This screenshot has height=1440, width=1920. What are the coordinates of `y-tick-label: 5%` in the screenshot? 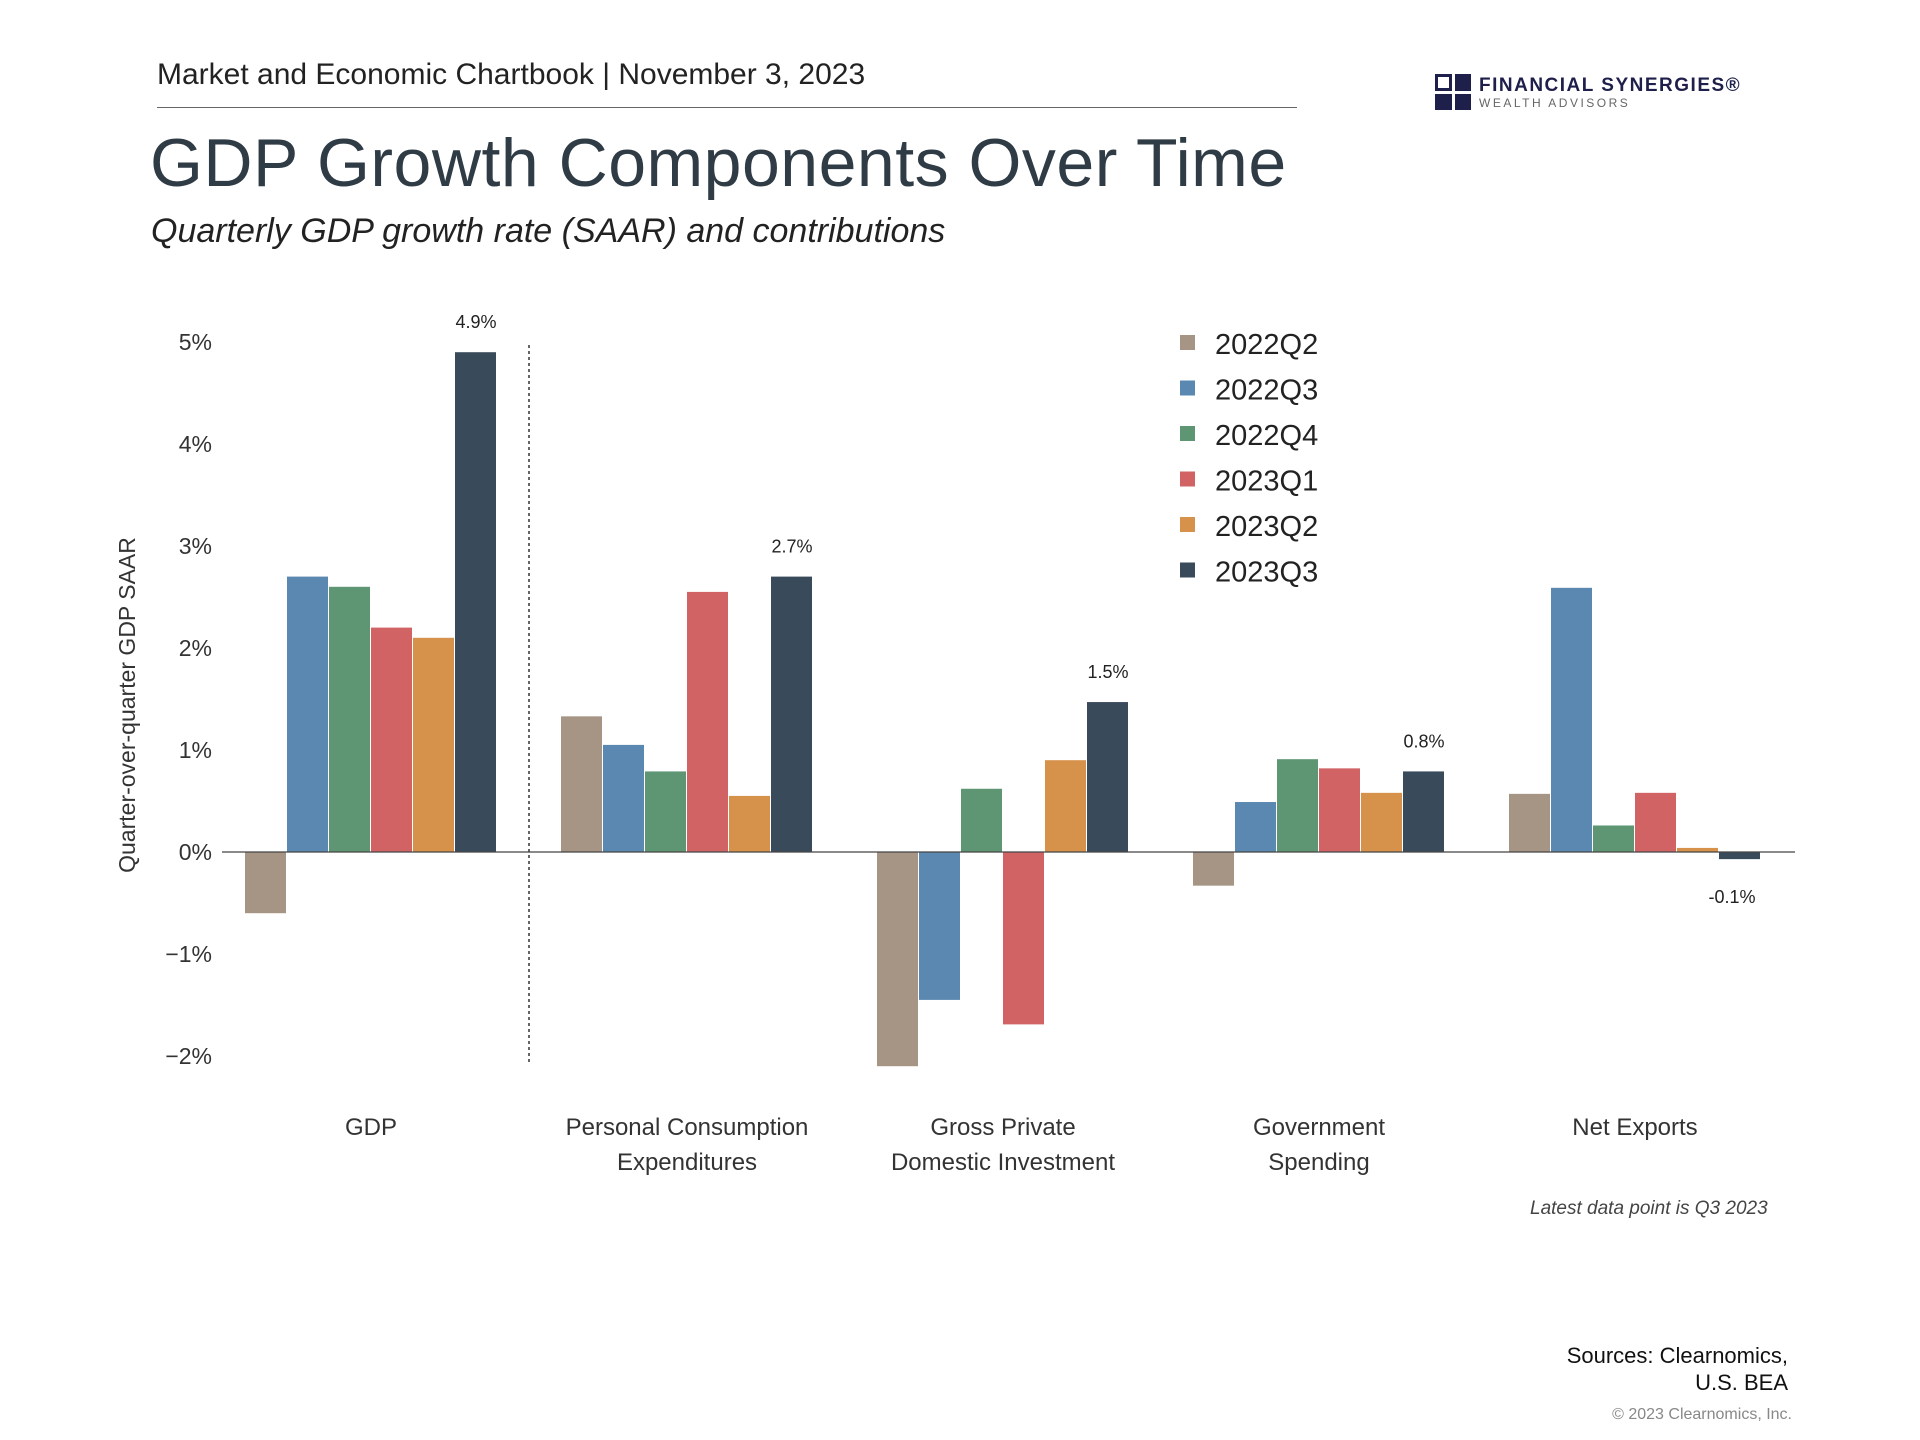 It's located at (195, 342).